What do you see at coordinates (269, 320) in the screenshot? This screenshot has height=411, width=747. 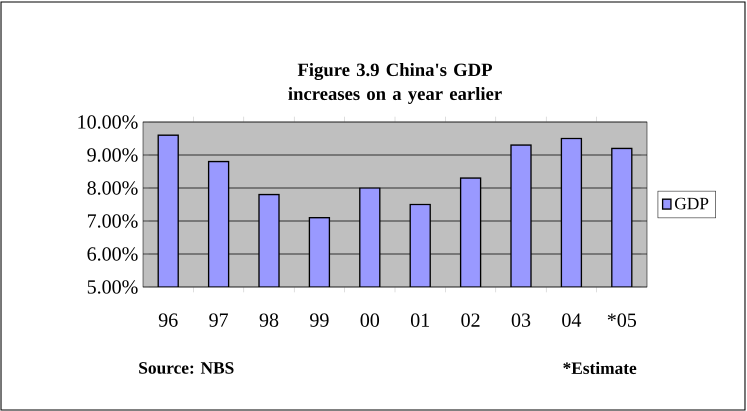 I see `x-tick-label: 98` at bounding box center [269, 320].